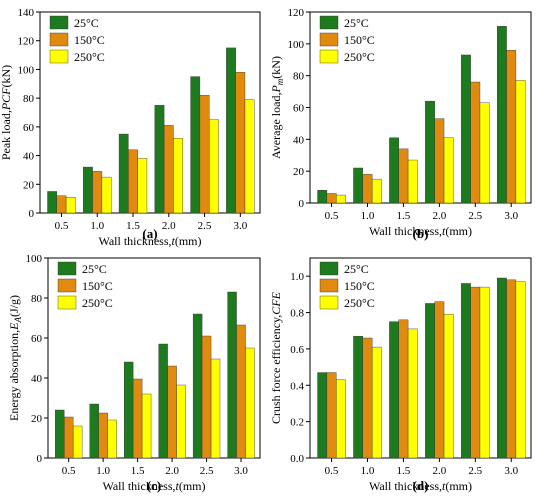 Image resolution: width=550 pixels, height=500 pixels. I want to click on y-tick-label: 120, so click(296, 13).